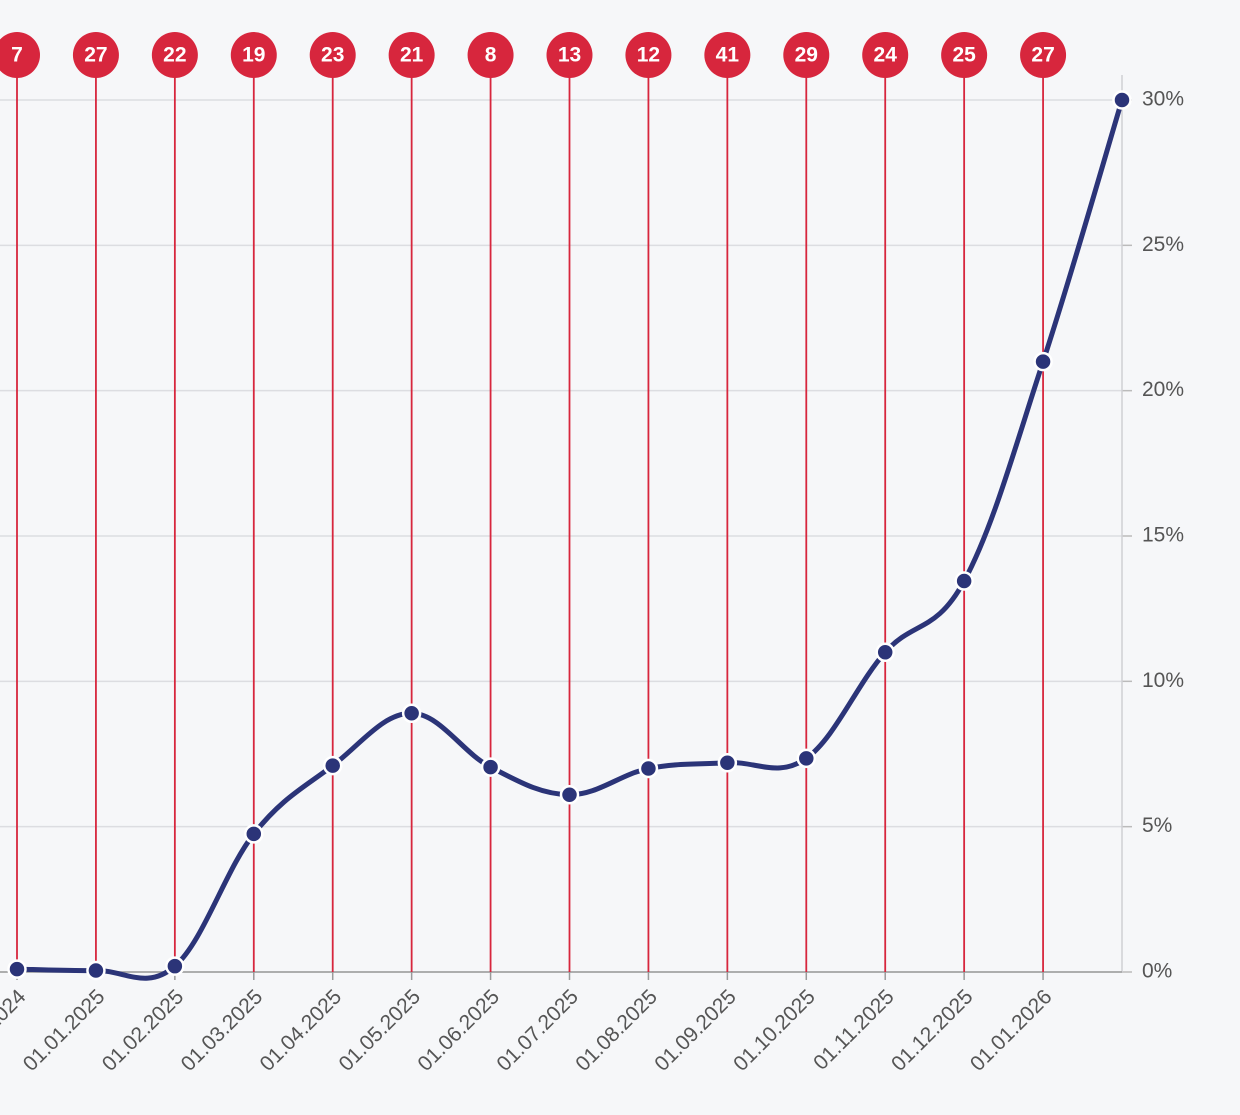 Image resolution: width=1240 pixels, height=1115 pixels. I want to click on x-tick-label: 01.01.2025, so click(64, 1030).